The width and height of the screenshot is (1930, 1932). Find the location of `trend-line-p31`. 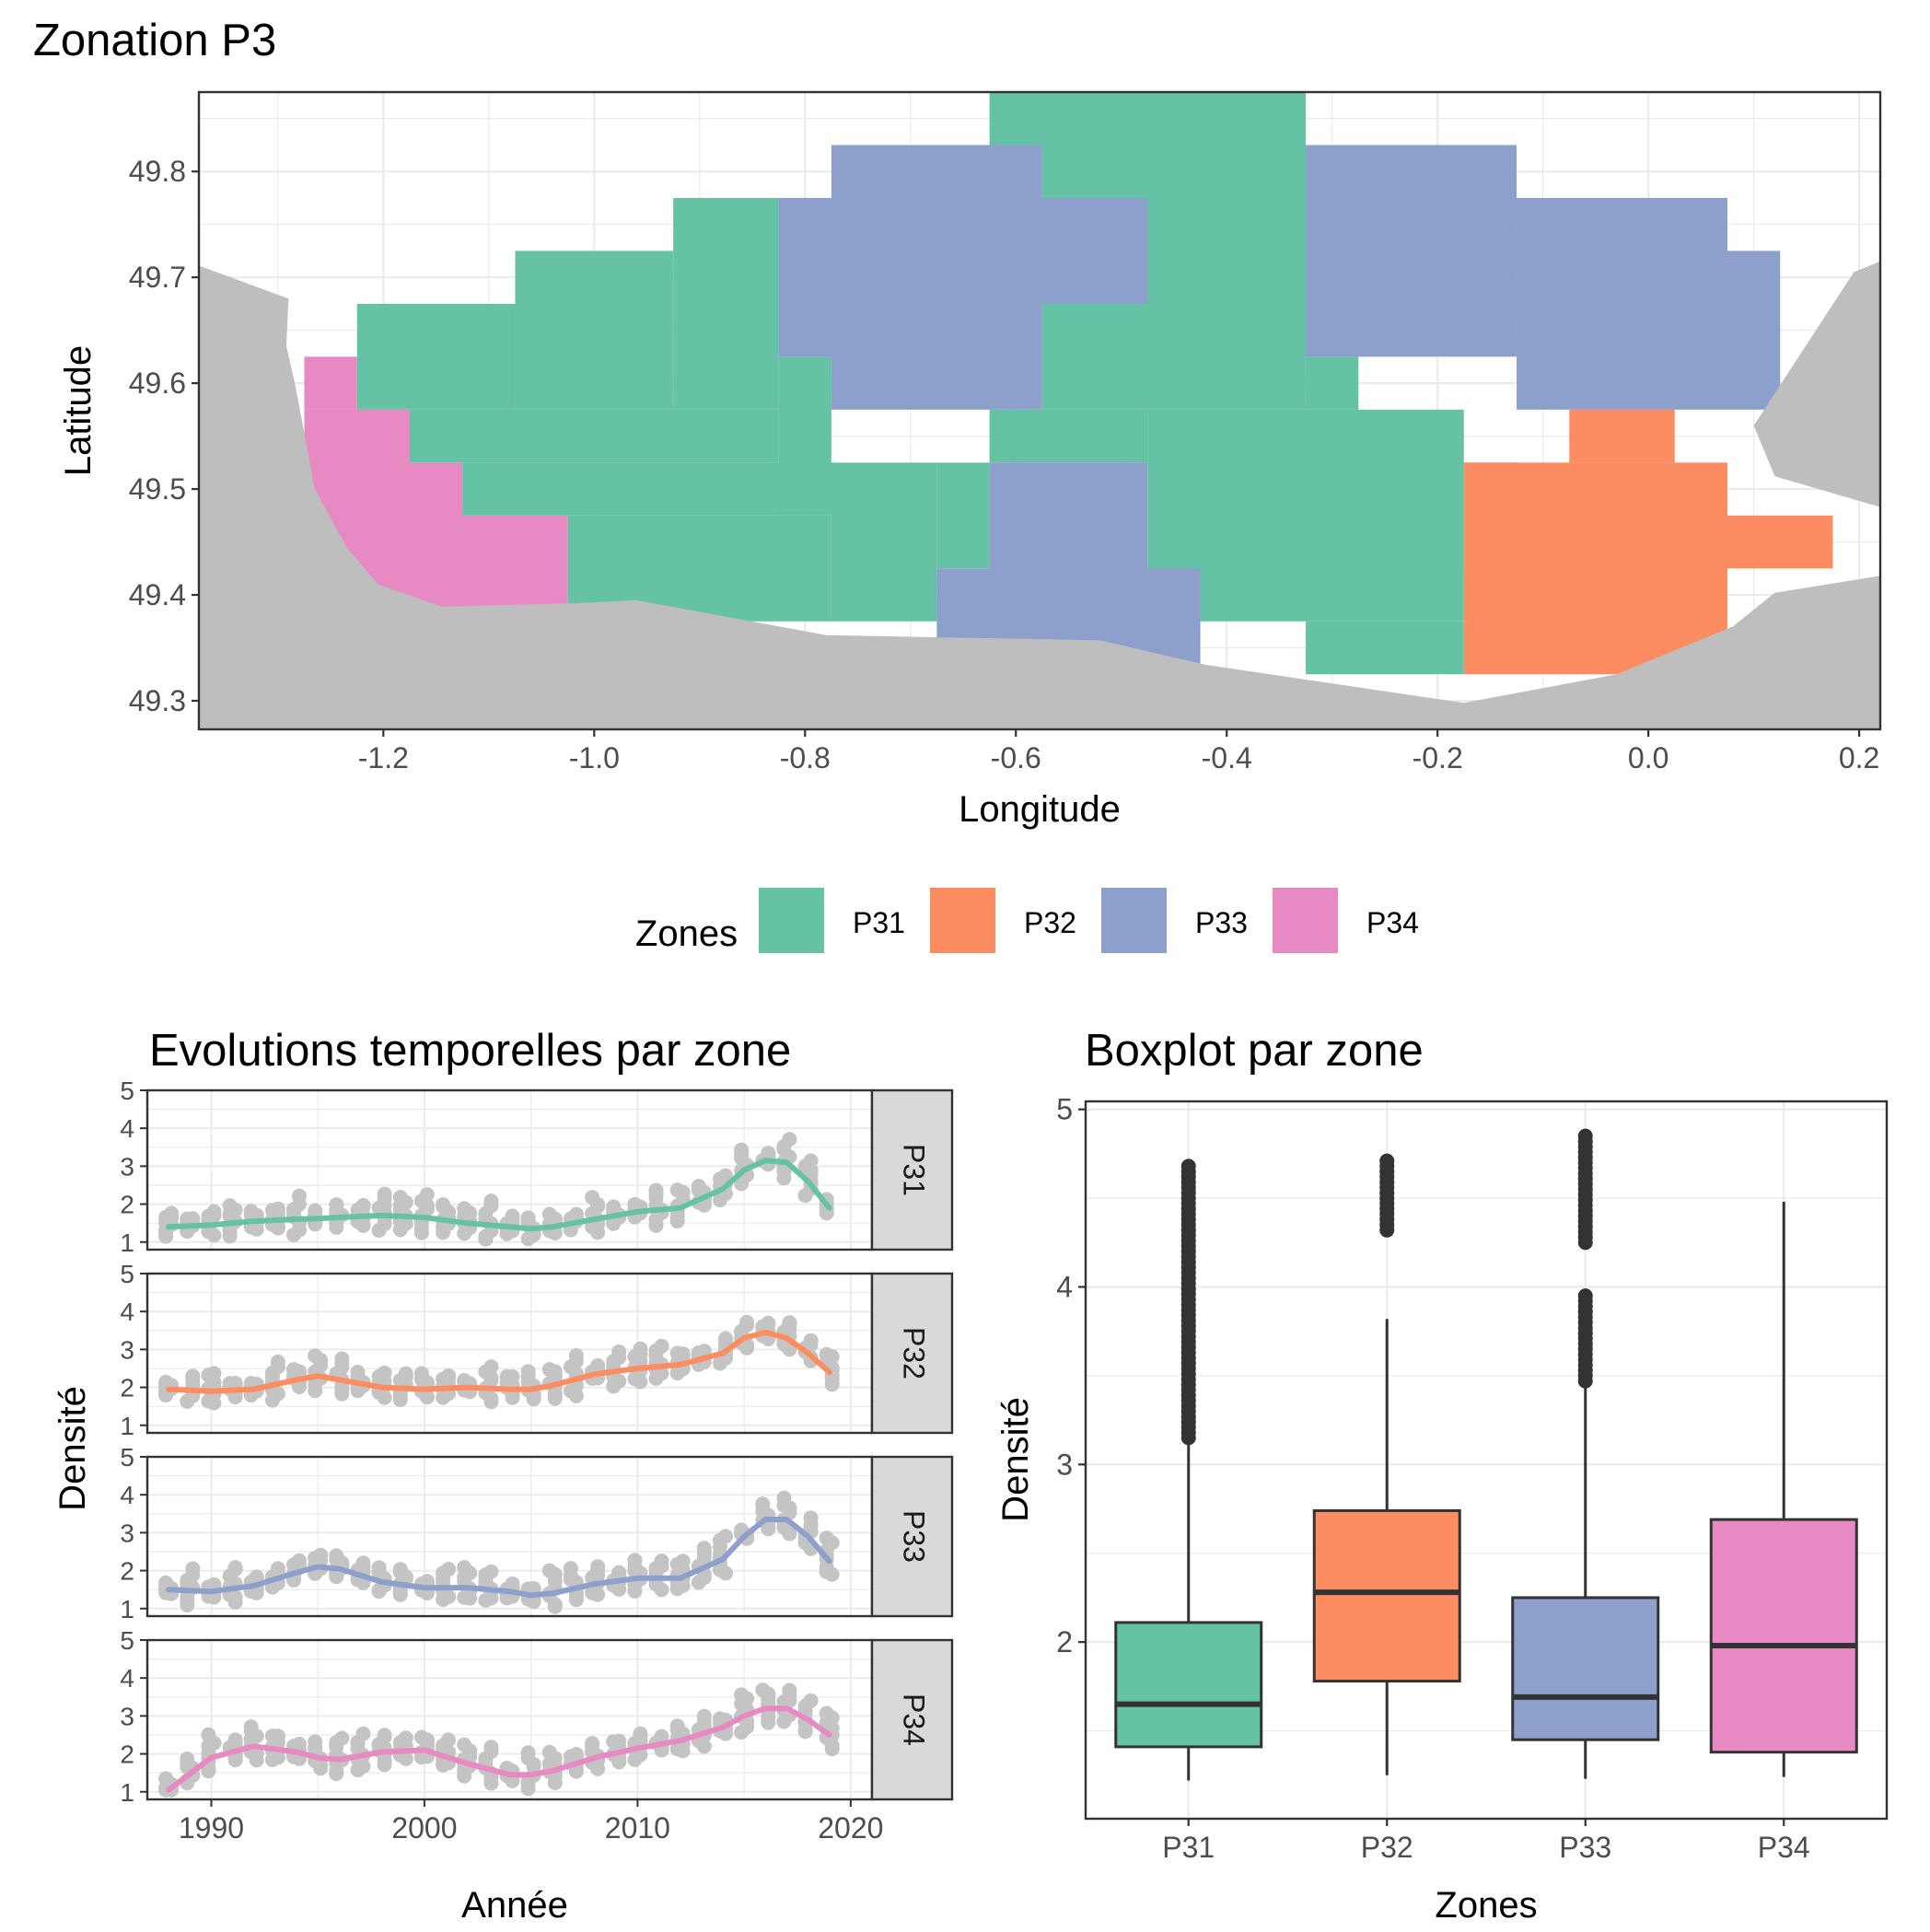

trend-line-p31 is located at coordinates (499, 1195).